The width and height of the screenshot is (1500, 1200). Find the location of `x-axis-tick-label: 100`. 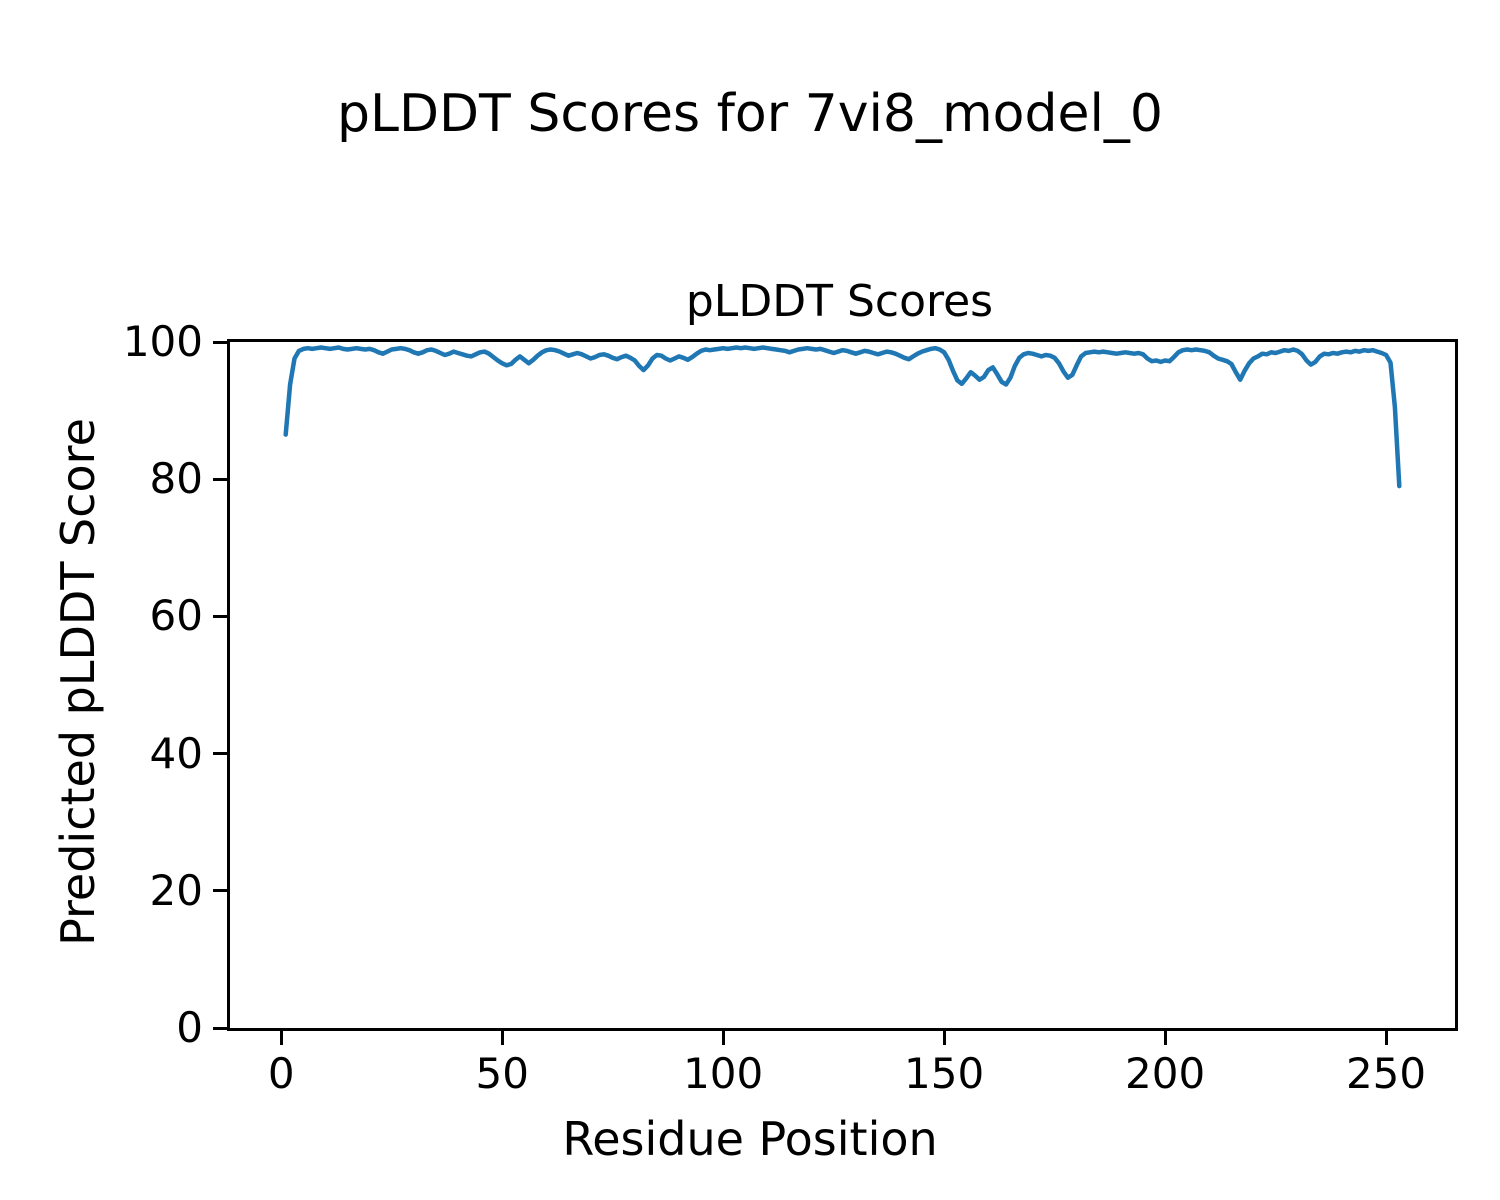

x-axis-tick-label: 100 is located at coordinates (723, 1073).